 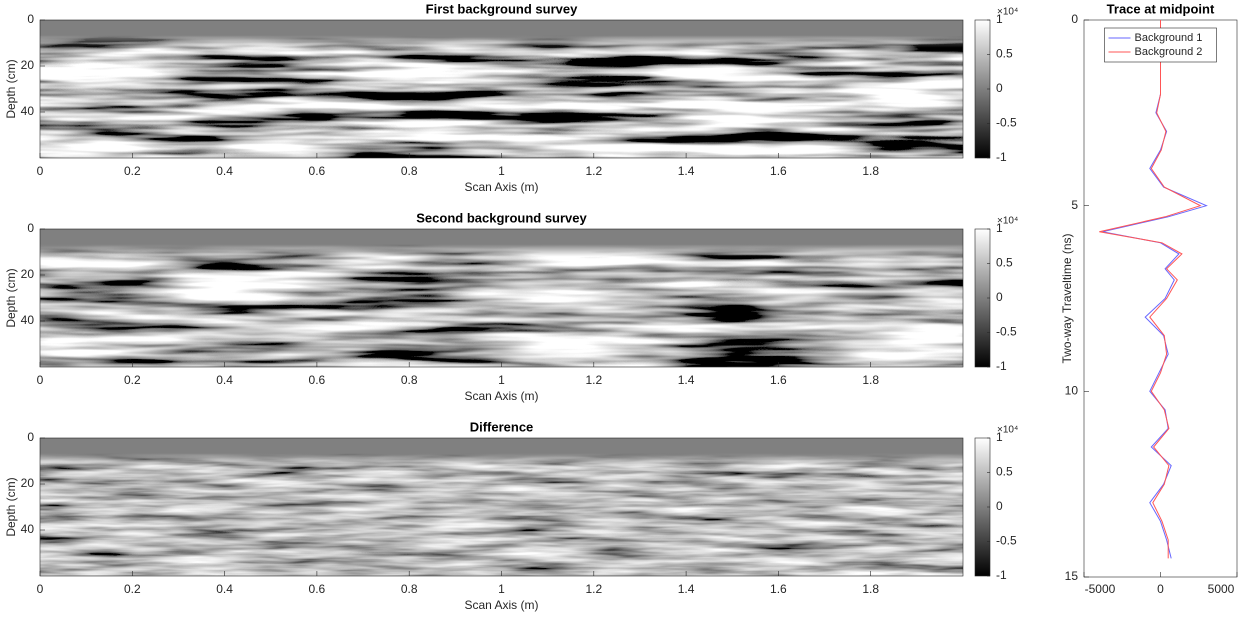 I want to click on chart-title: Difference, so click(x=502, y=426).